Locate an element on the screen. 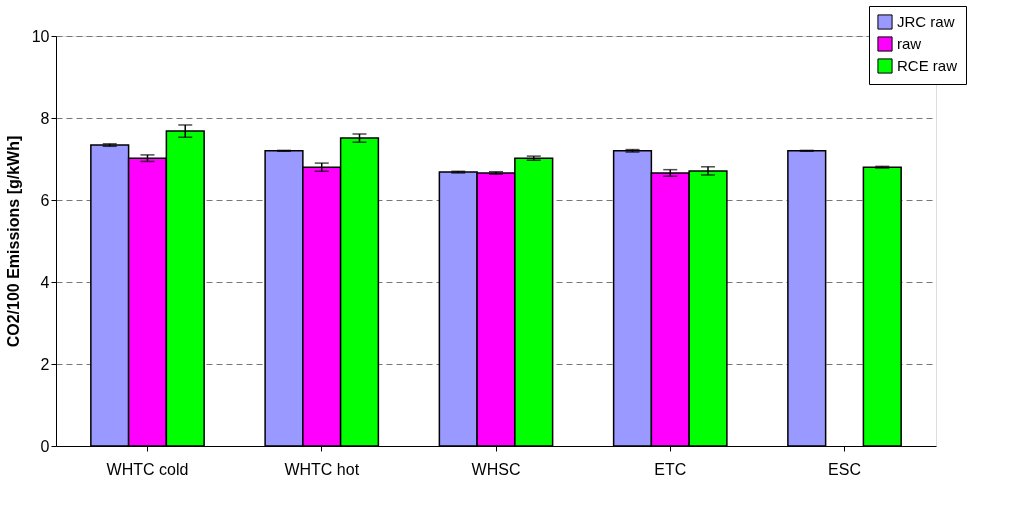 This screenshot has height=507, width=1028. legend-label: raw is located at coordinates (909, 43).